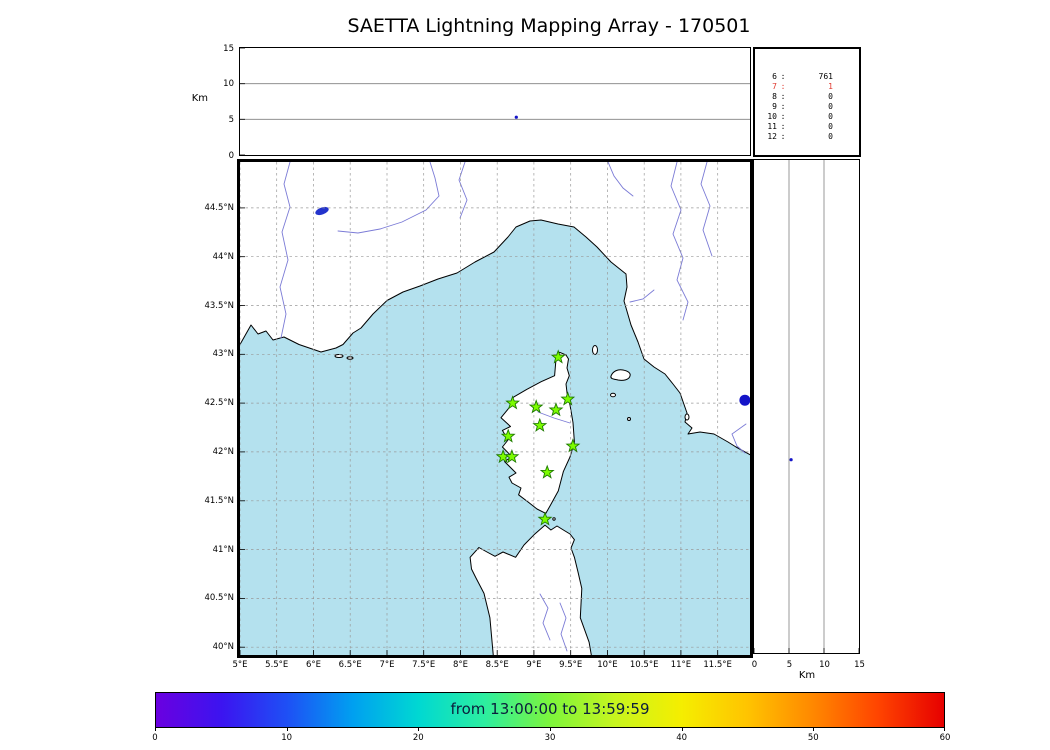  What do you see at coordinates (772, 116) in the screenshot?
I see `station-count-text: 10` at bounding box center [772, 116].